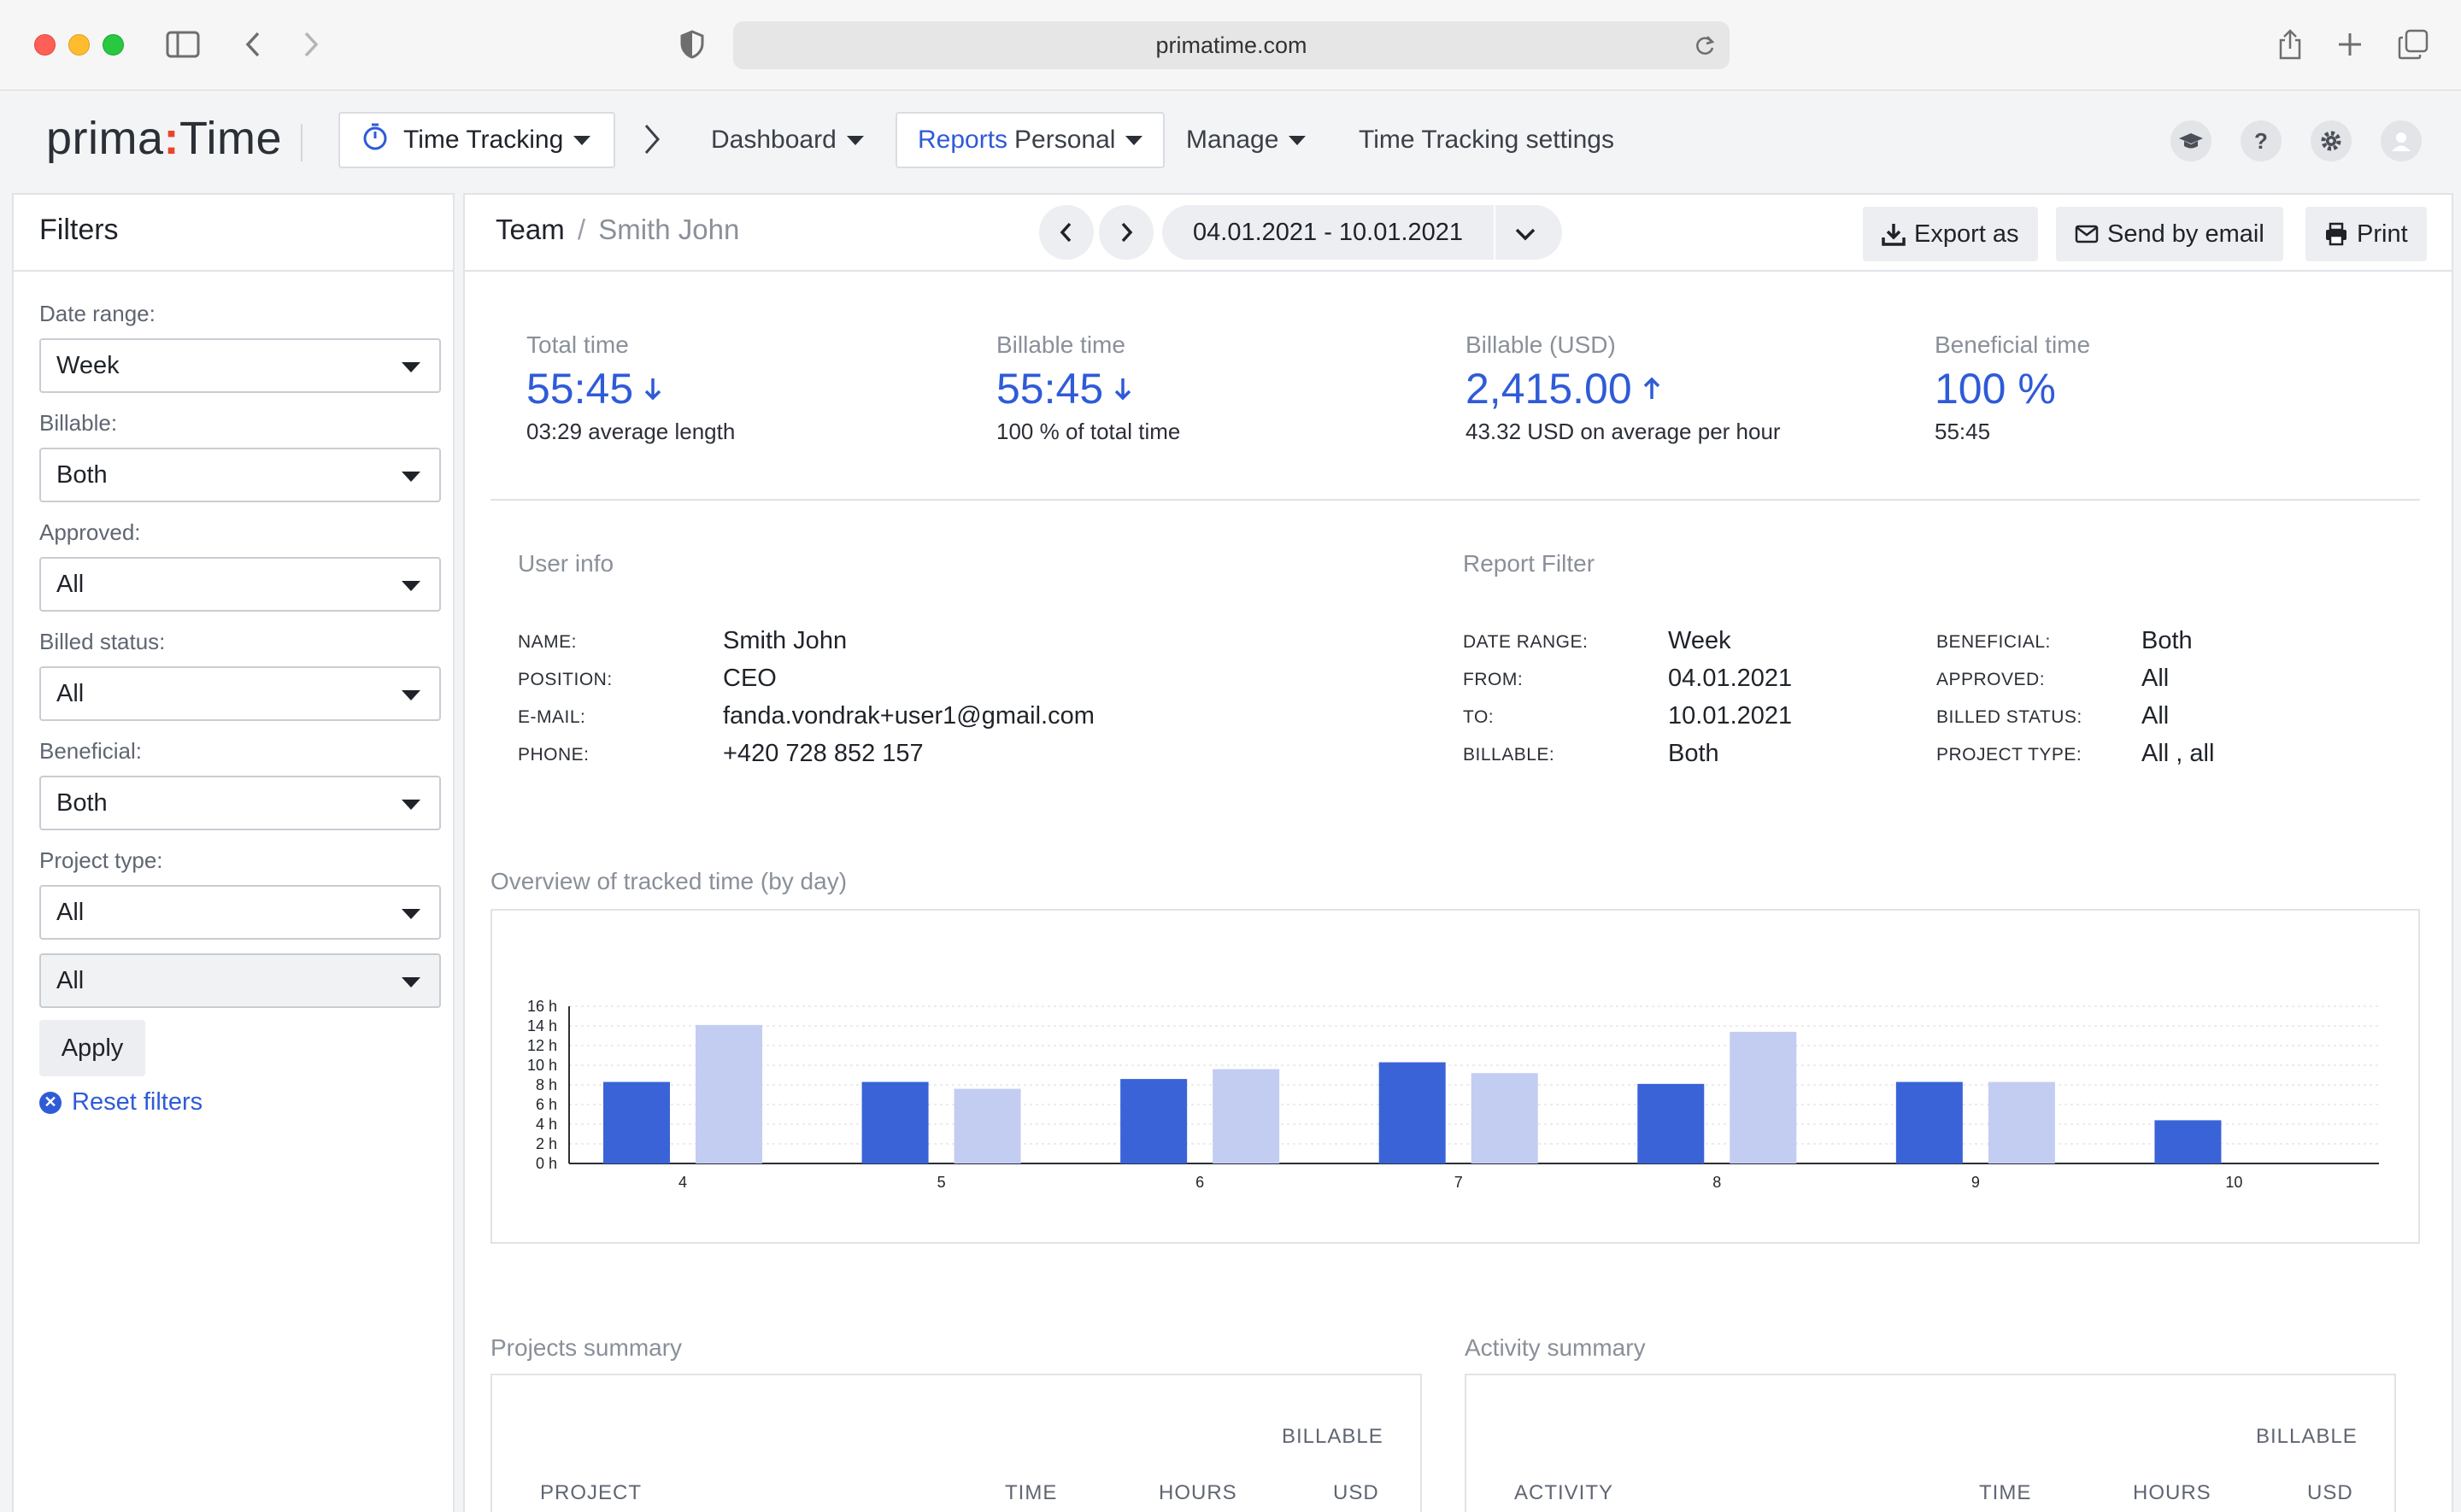  I want to click on breadcrumb-person: Smith John, so click(669, 229).